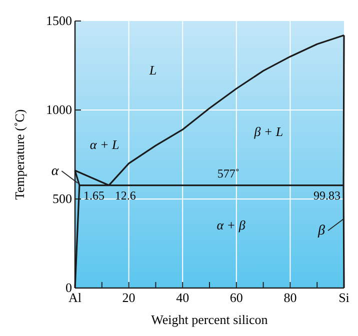 This screenshot has height=336, width=358. Describe the element at coordinates (62, 198) in the screenshot. I see `y-tick-label: 500` at that location.